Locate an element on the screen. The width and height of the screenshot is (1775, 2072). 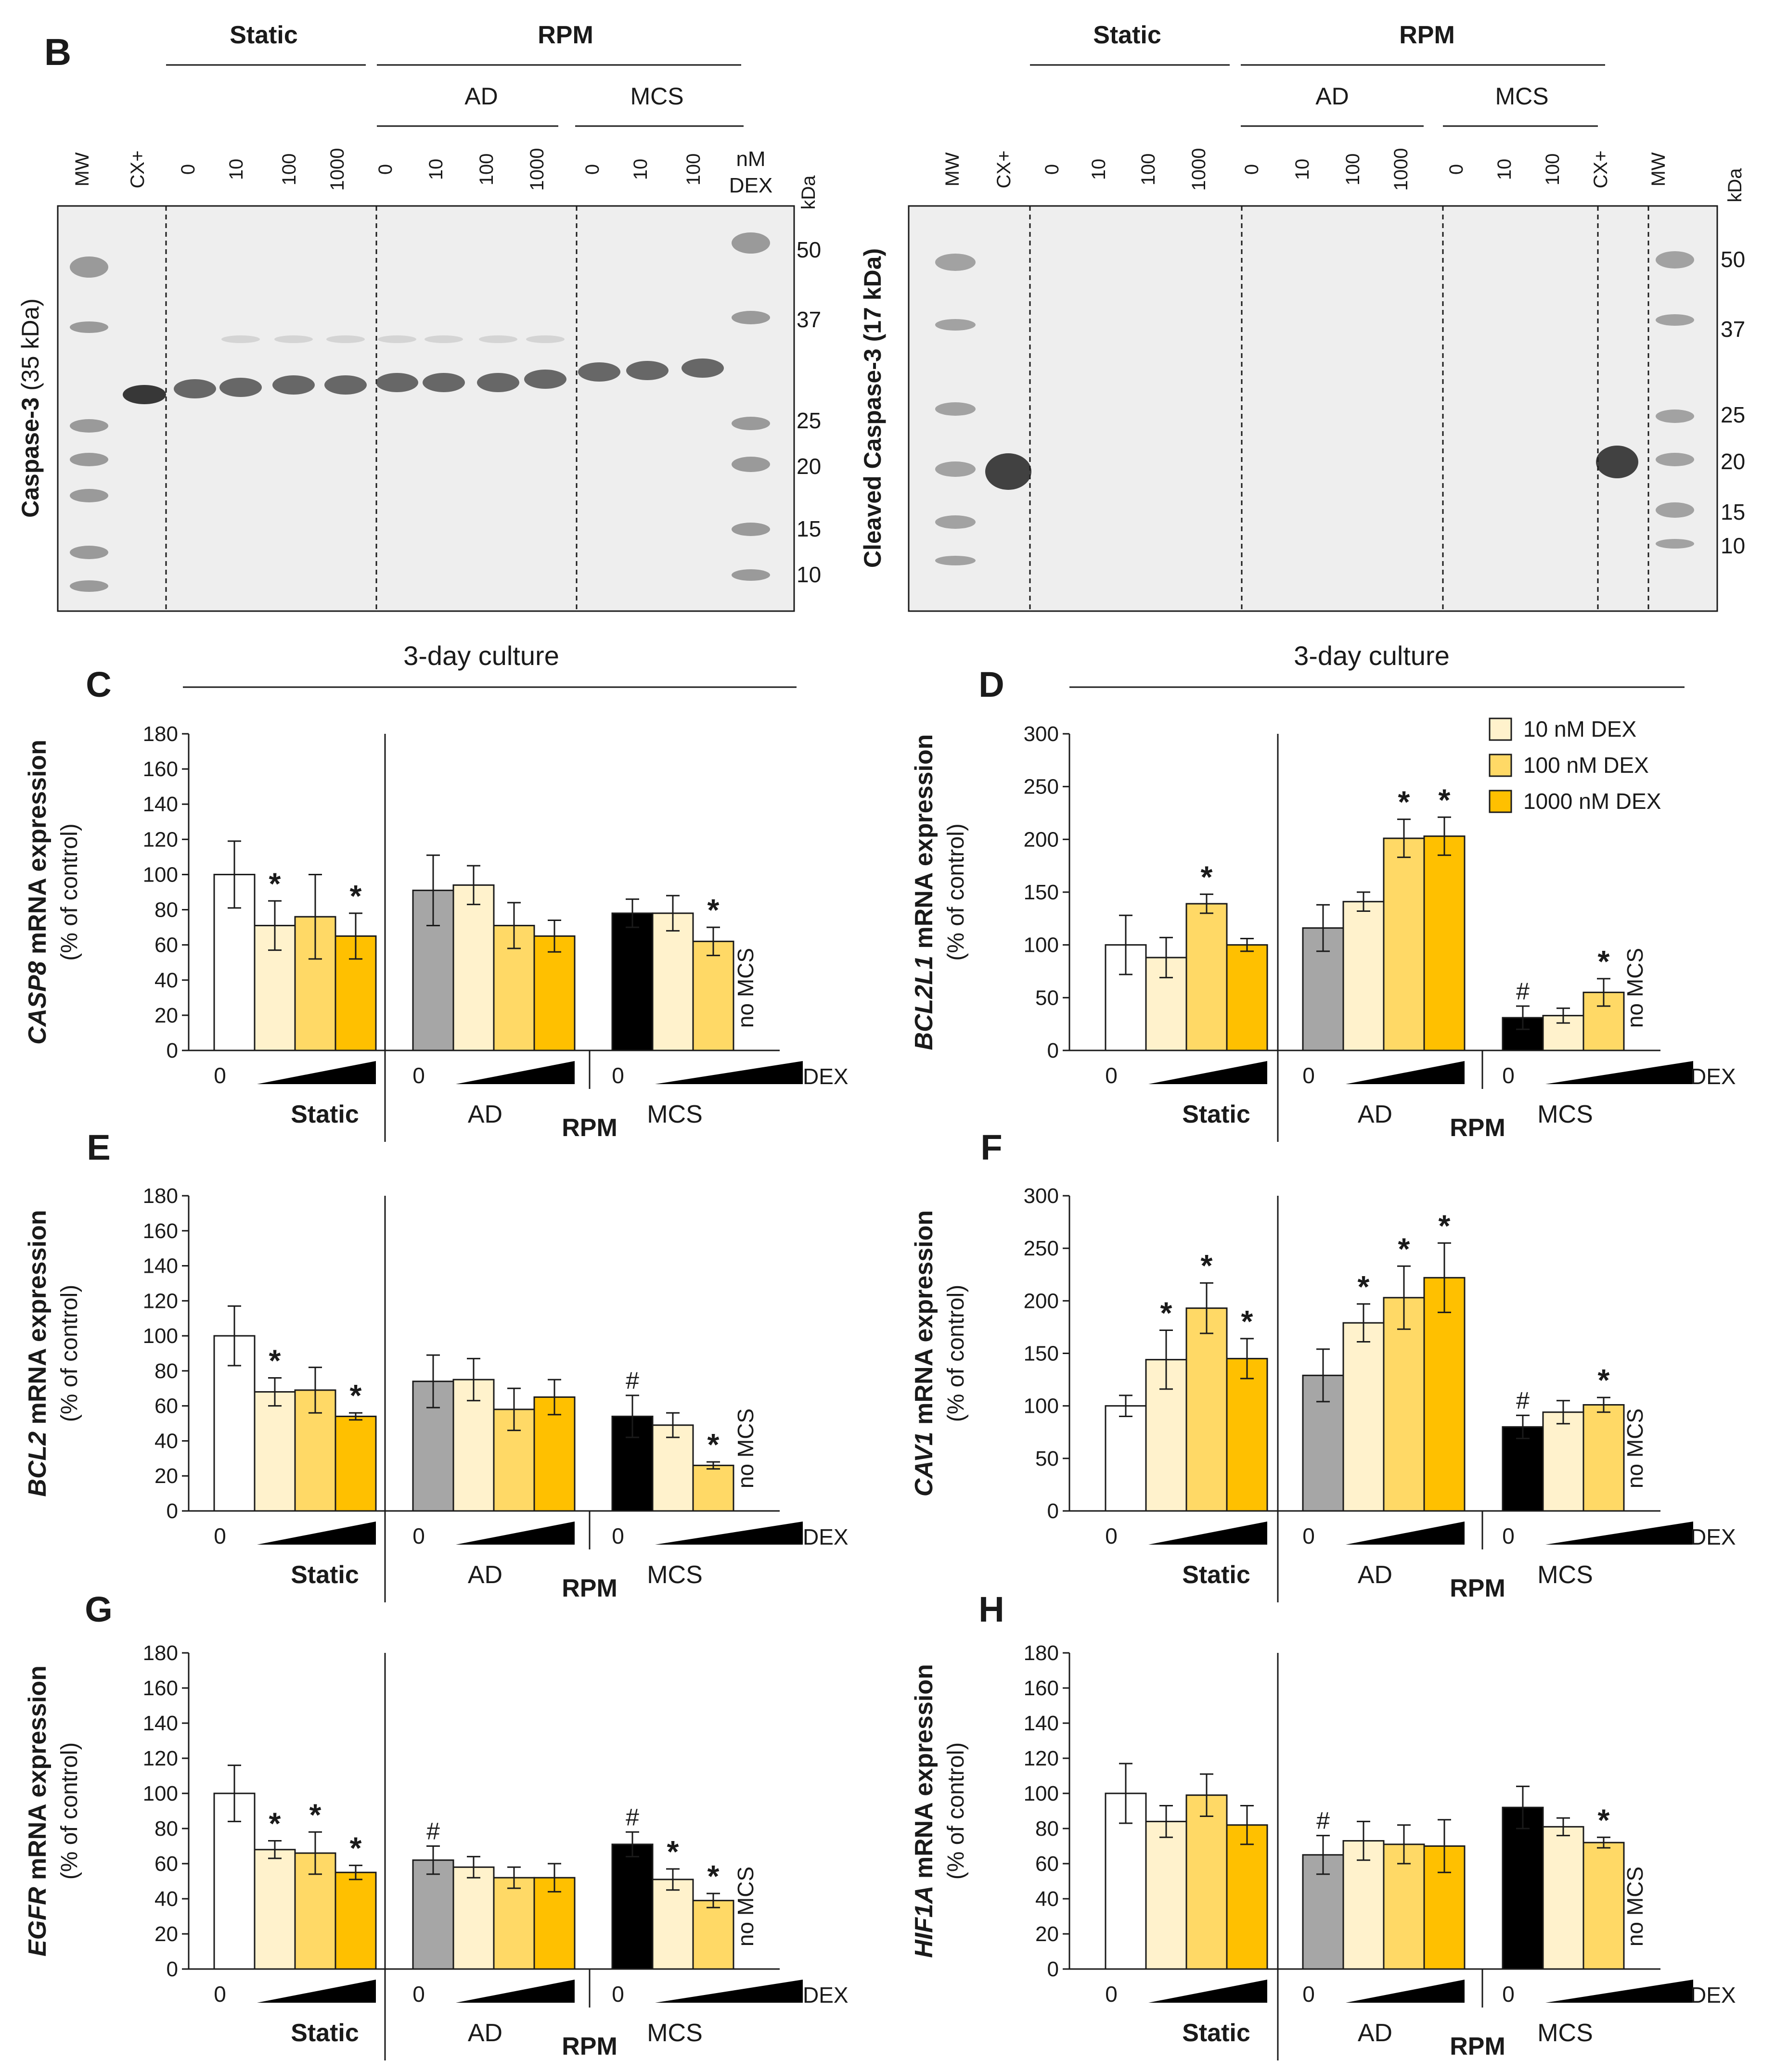
y-tick-label: 200 is located at coordinates (1041, 1301).